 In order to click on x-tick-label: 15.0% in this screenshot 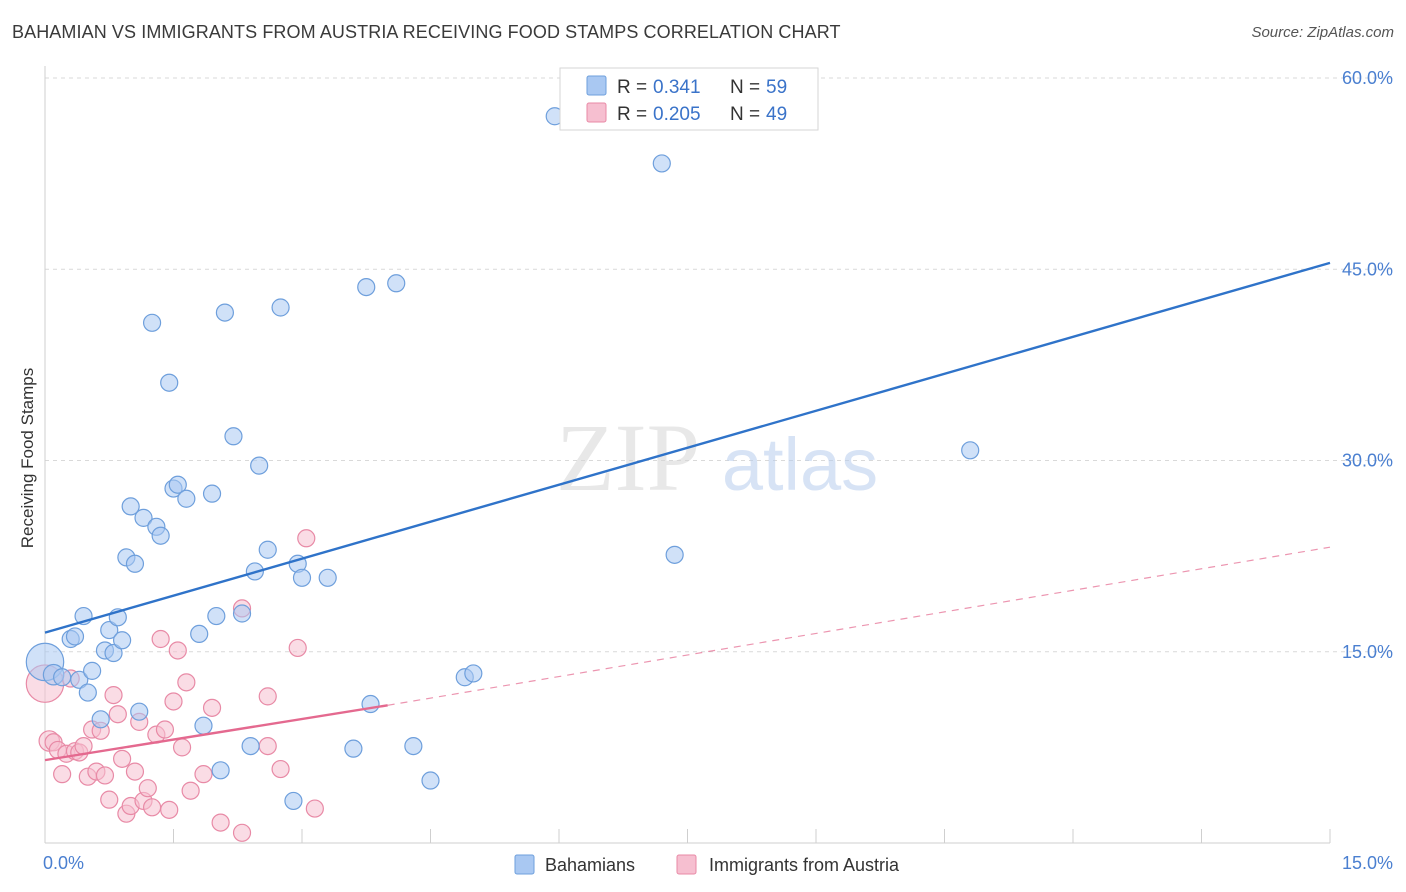, I will do `click(1367, 863)`.